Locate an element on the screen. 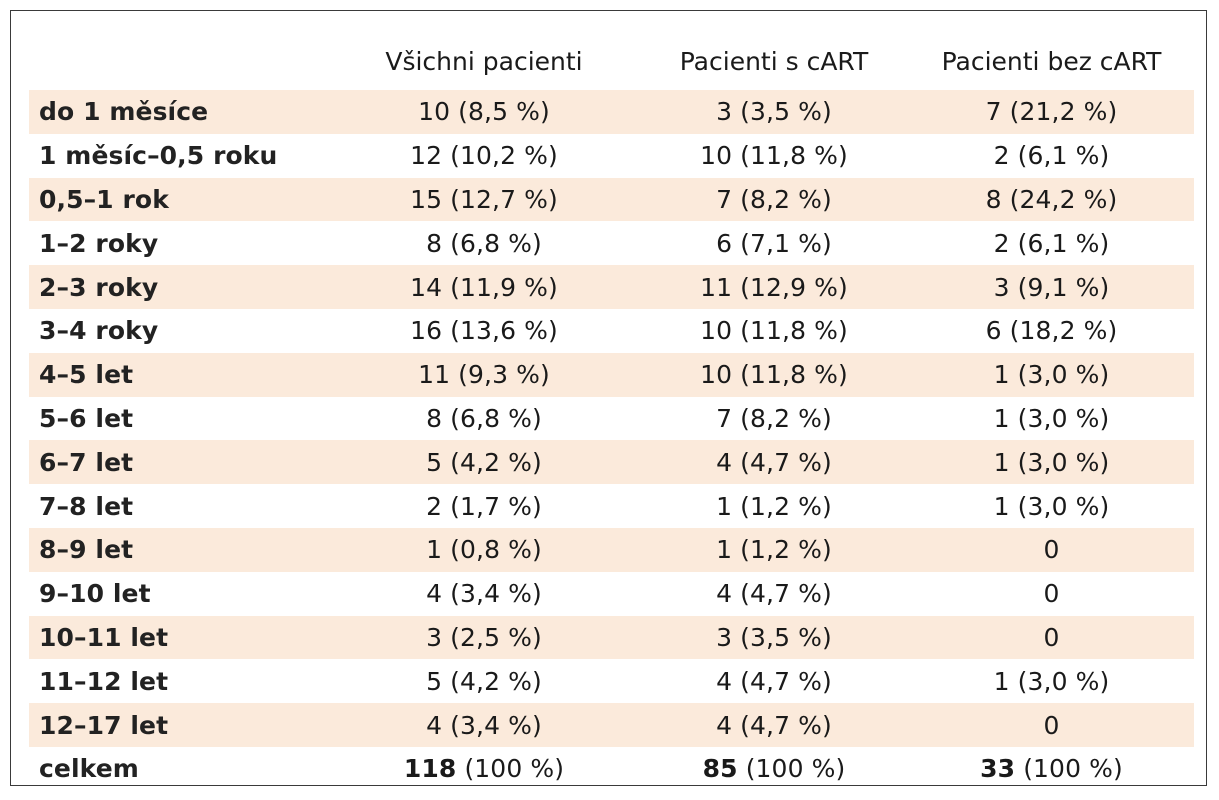 This screenshot has height=800, width=1219. total-nocart: 33 (100 %) is located at coordinates (1051, 768).